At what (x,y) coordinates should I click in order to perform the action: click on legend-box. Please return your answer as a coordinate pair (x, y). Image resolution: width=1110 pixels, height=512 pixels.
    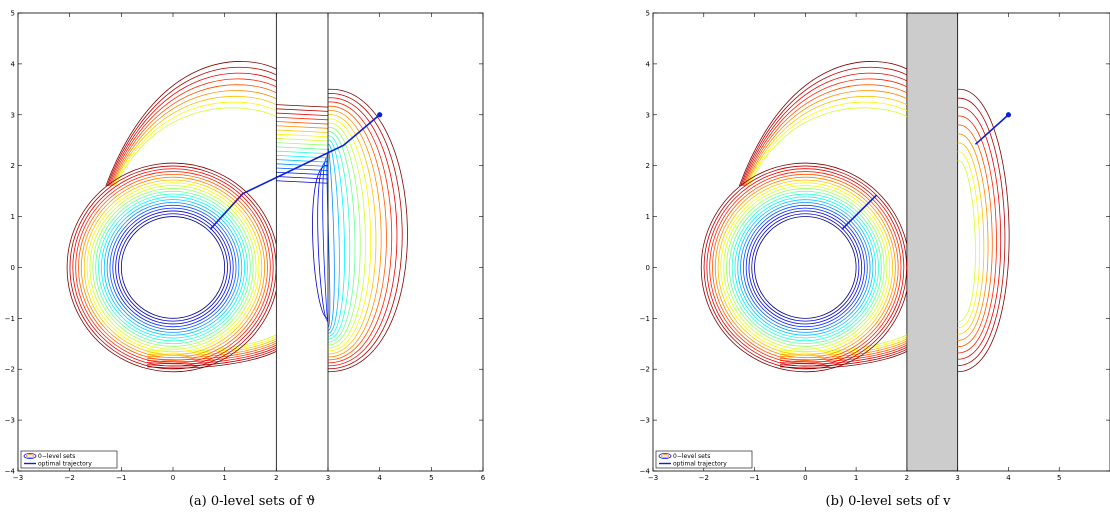
    Looking at the image, I should click on (704, 459).